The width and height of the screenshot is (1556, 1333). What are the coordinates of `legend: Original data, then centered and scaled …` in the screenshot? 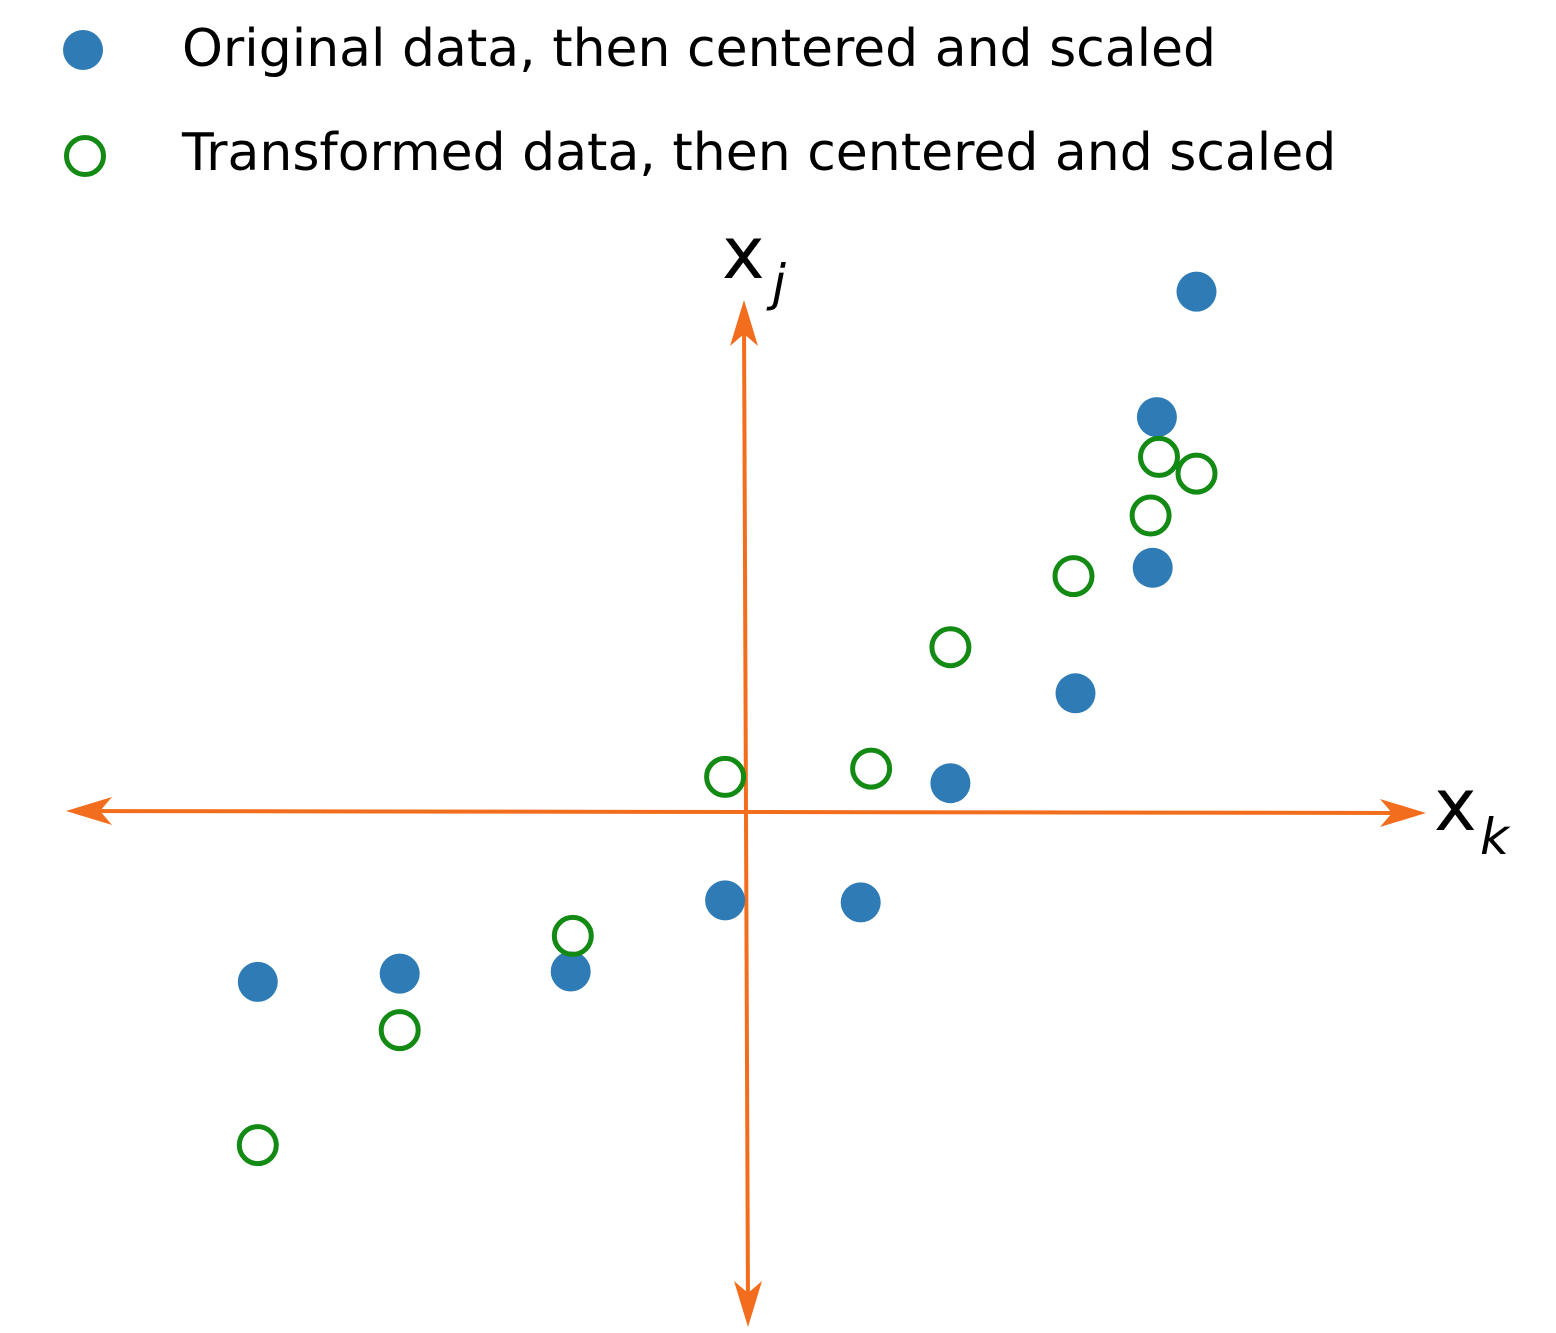 It's located at (699, 101).